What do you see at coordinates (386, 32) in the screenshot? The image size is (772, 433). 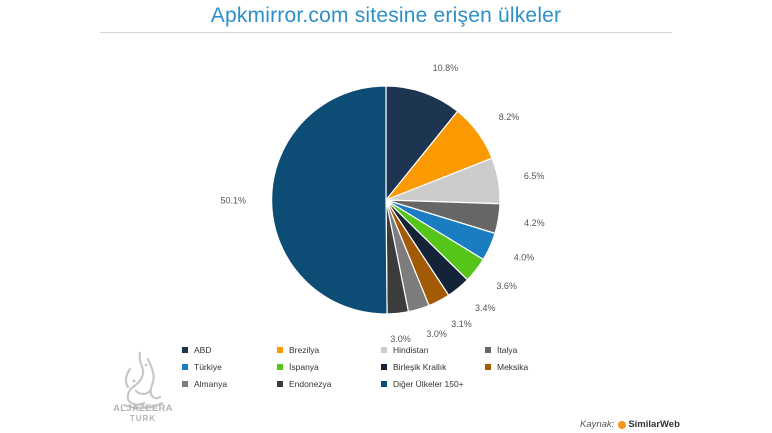 I see `title-divider` at bounding box center [386, 32].